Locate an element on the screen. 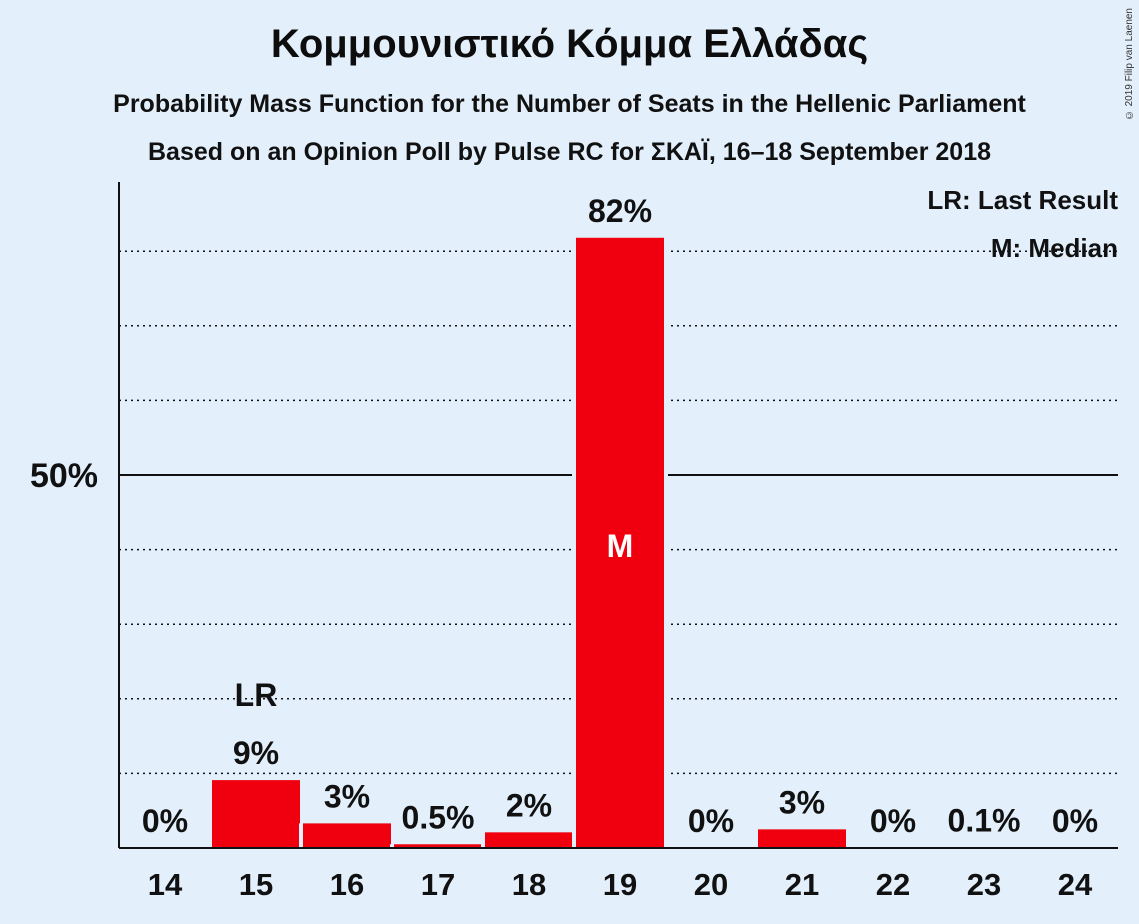  data-label-21: 3% is located at coordinates (802, 802).